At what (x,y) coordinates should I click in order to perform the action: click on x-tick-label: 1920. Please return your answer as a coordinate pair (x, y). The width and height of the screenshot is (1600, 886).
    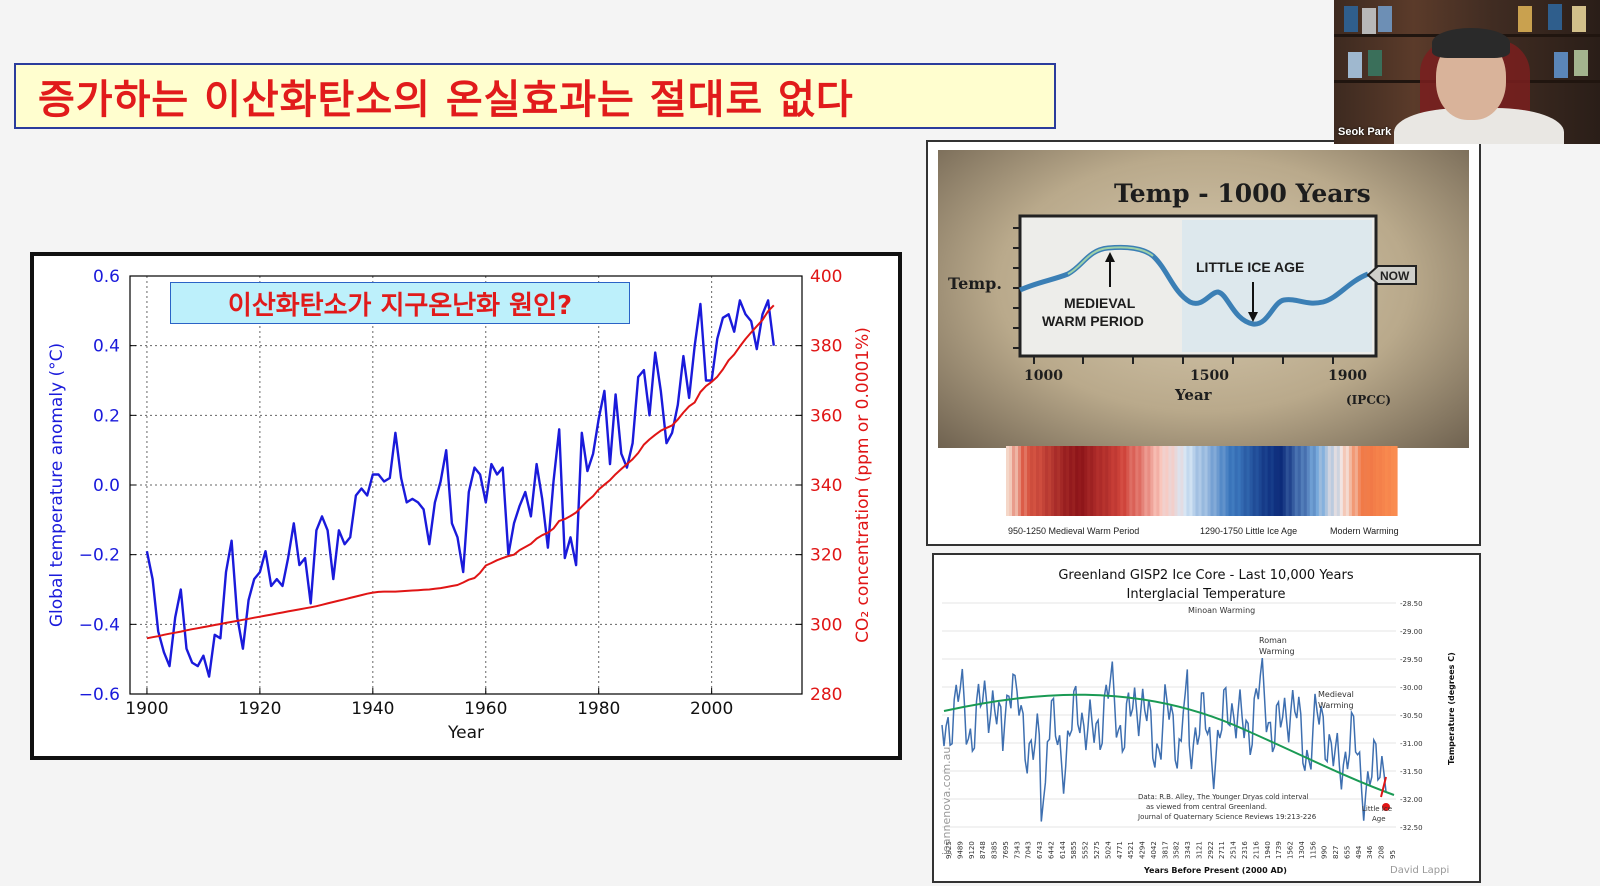
    Looking at the image, I should click on (259, 709).